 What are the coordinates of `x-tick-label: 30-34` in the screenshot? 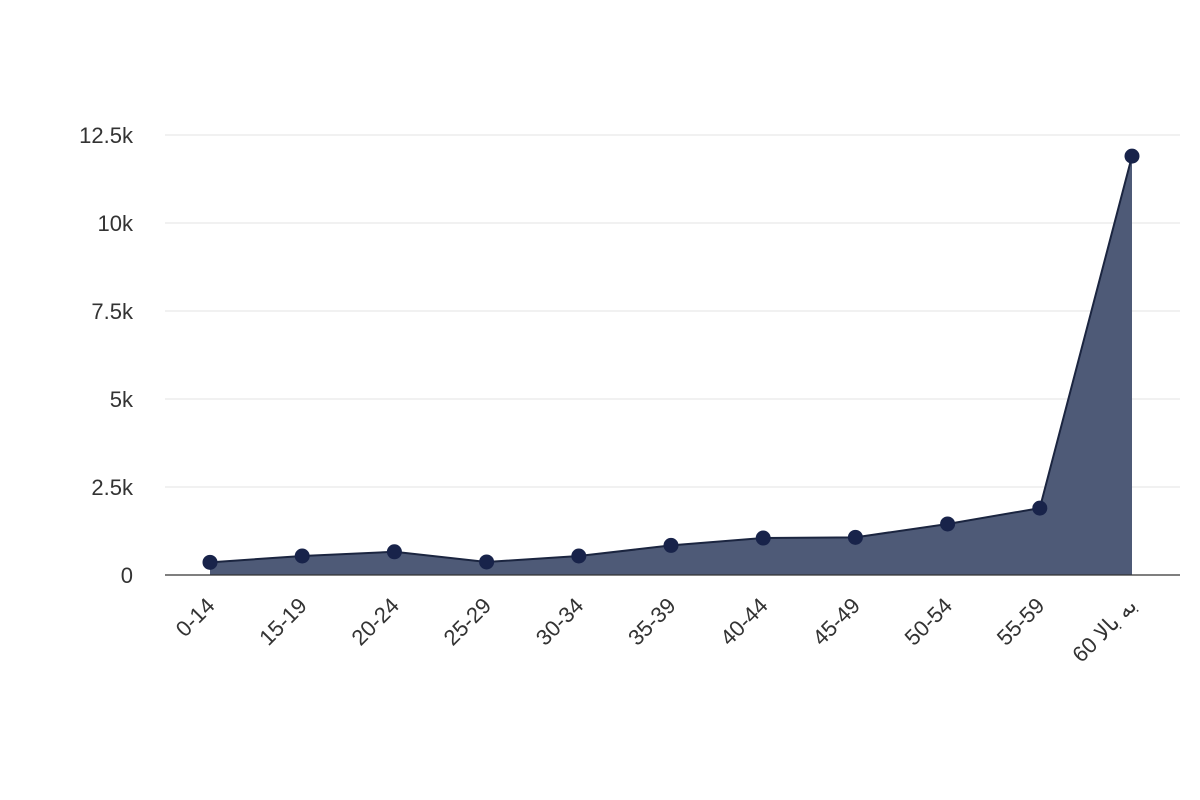 It's located at (559, 621).